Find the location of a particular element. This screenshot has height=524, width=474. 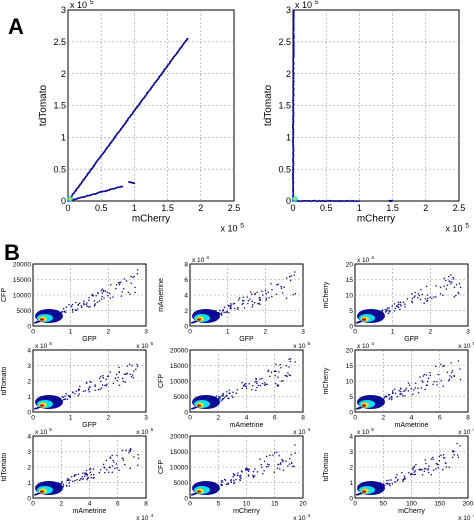

x-tick-label: 2 is located at coordinates (218, 418).